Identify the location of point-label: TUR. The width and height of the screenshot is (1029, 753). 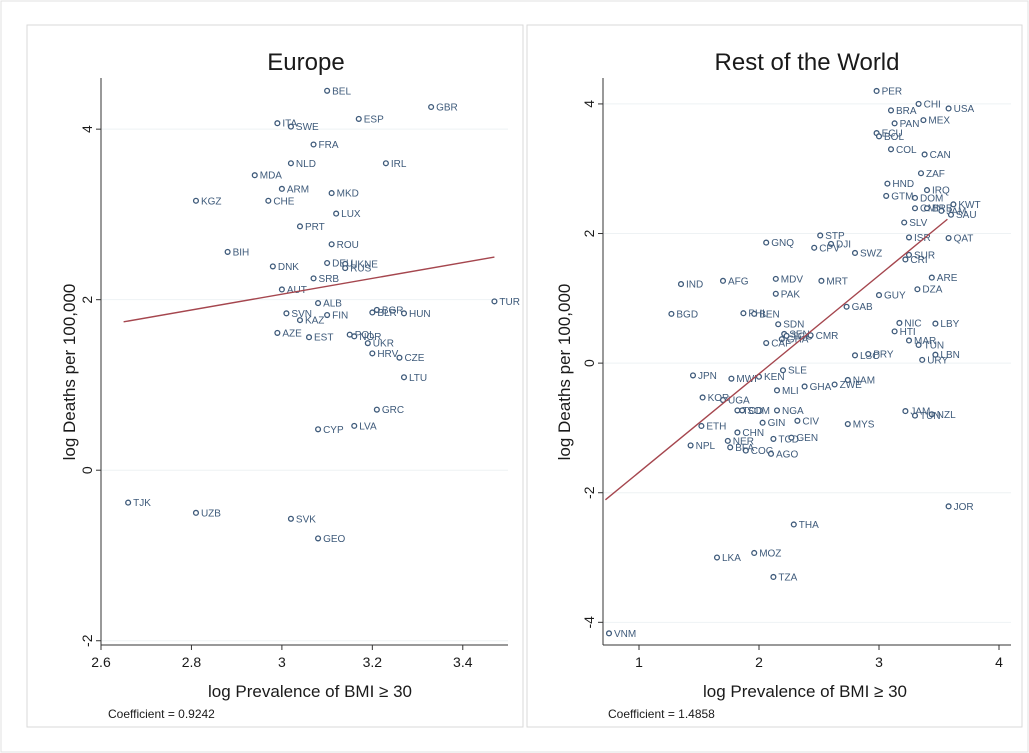
(509, 302).